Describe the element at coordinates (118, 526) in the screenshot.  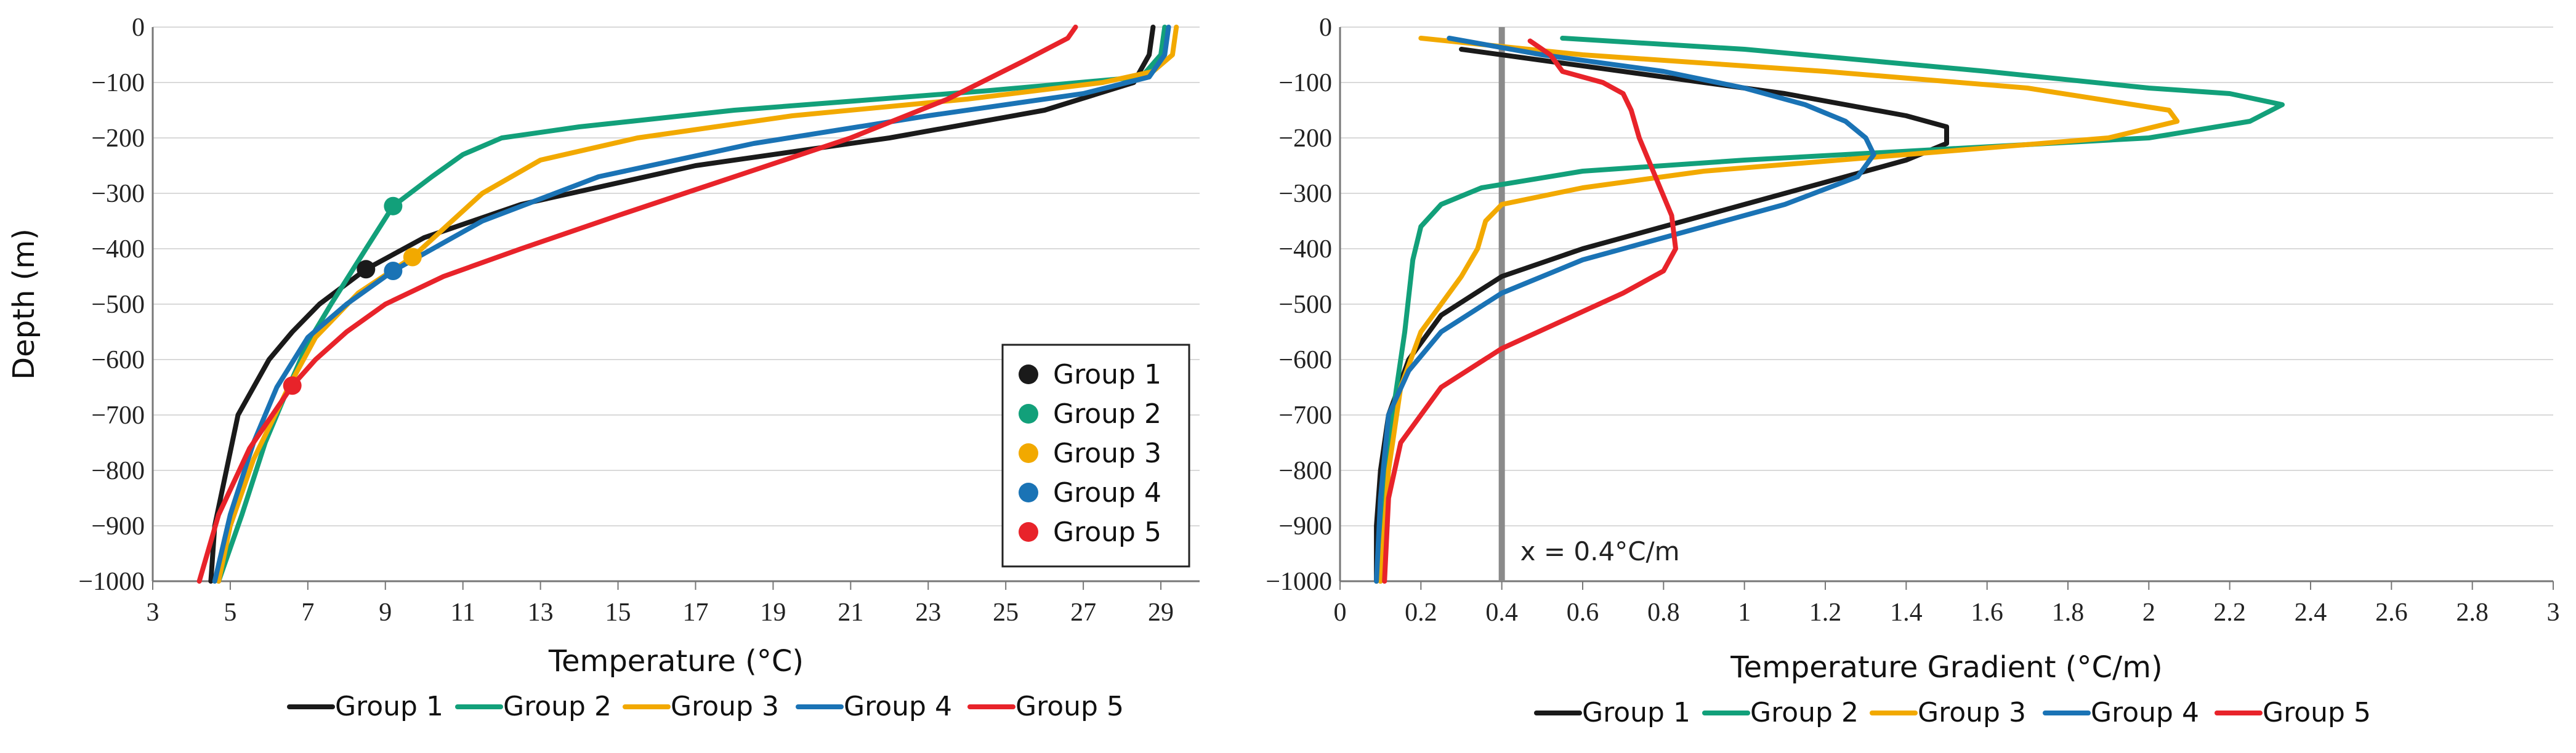
I see `left-y-tick-label: −900` at that location.